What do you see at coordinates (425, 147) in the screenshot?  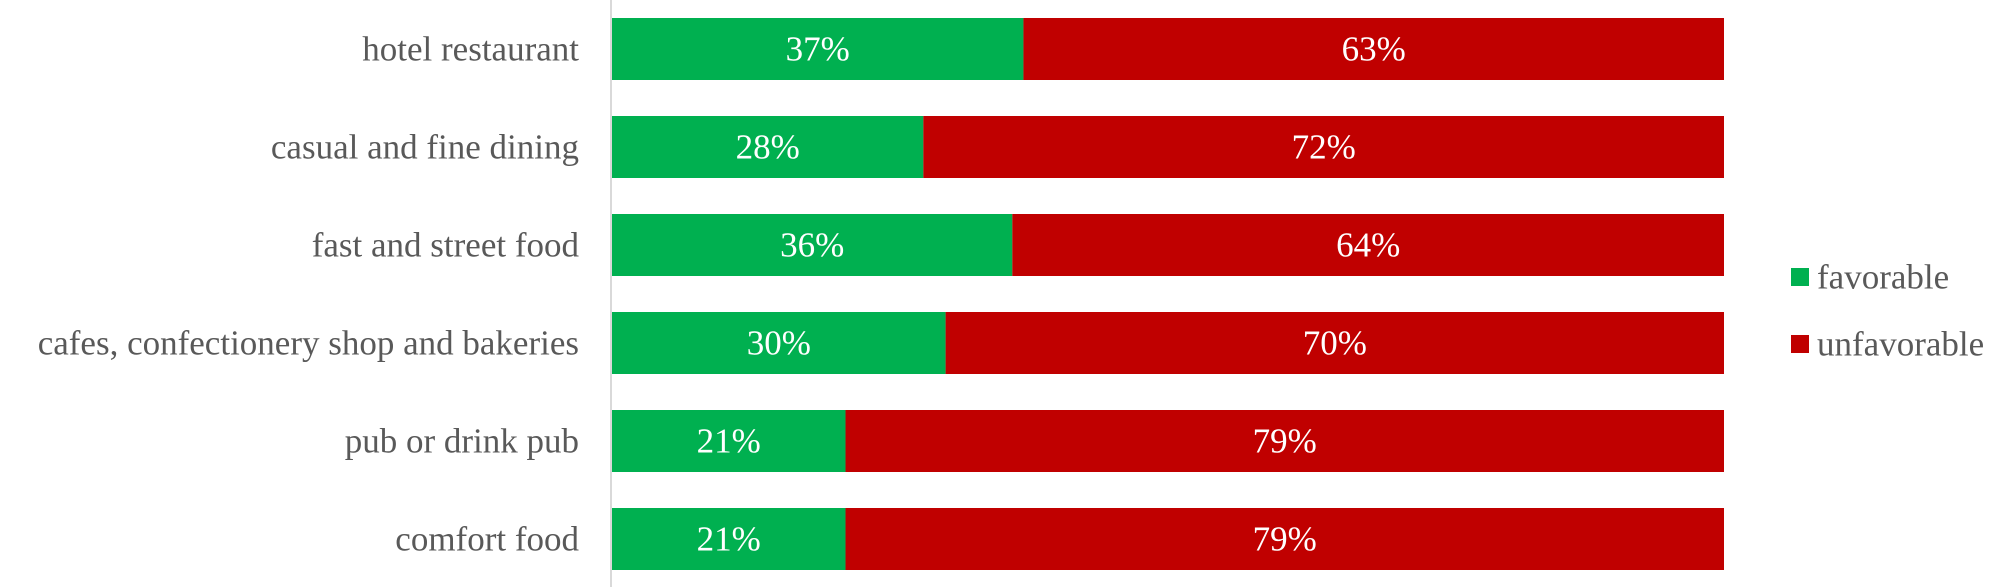 I see `category-label: casual and fine dining` at bounding box center [425, 147].